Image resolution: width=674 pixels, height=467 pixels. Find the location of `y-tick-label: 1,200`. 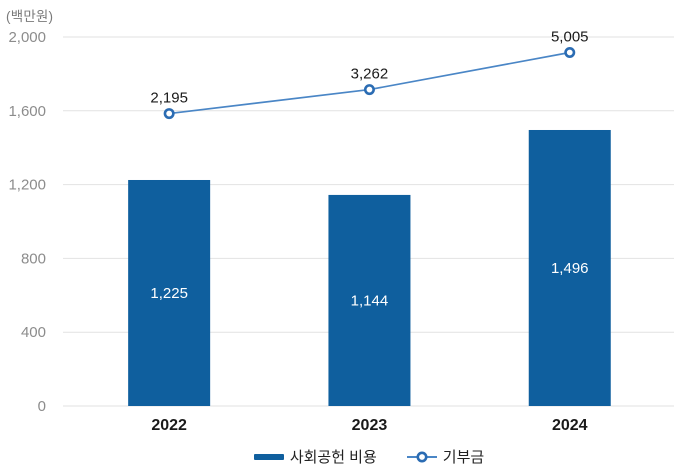

y-tick-label: 1,200 is located at coordinates (27, 185).